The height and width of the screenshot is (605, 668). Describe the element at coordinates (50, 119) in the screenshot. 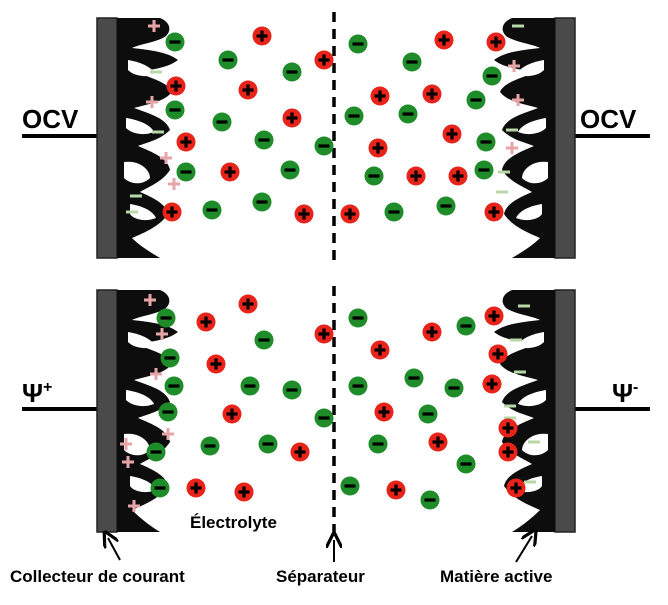

I see `left-terminal-label: OCV` at that location.